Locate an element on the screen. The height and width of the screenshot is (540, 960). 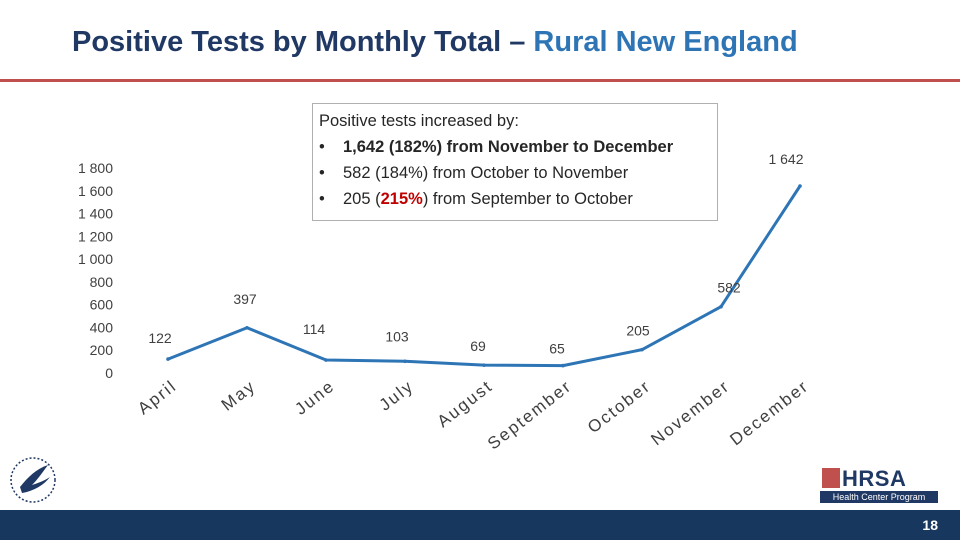
callout-point-1: • 1,642 (182%) from November to December is located at coordinates (515, 147).